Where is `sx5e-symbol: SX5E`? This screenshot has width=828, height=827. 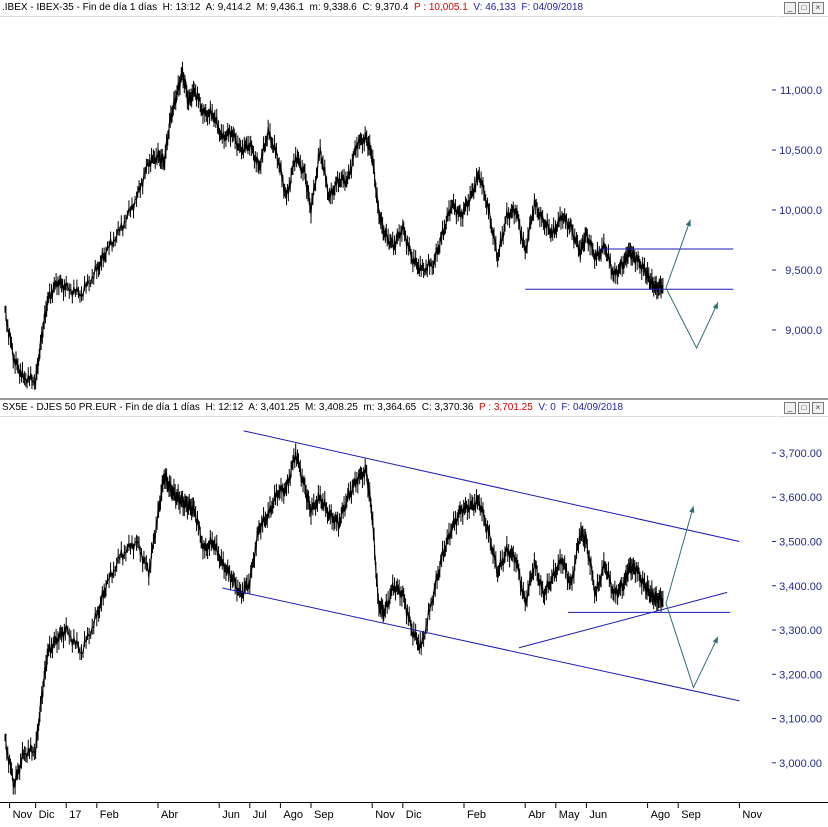
sx5e-symbol: SX5E is located at coordinates (15, 407).